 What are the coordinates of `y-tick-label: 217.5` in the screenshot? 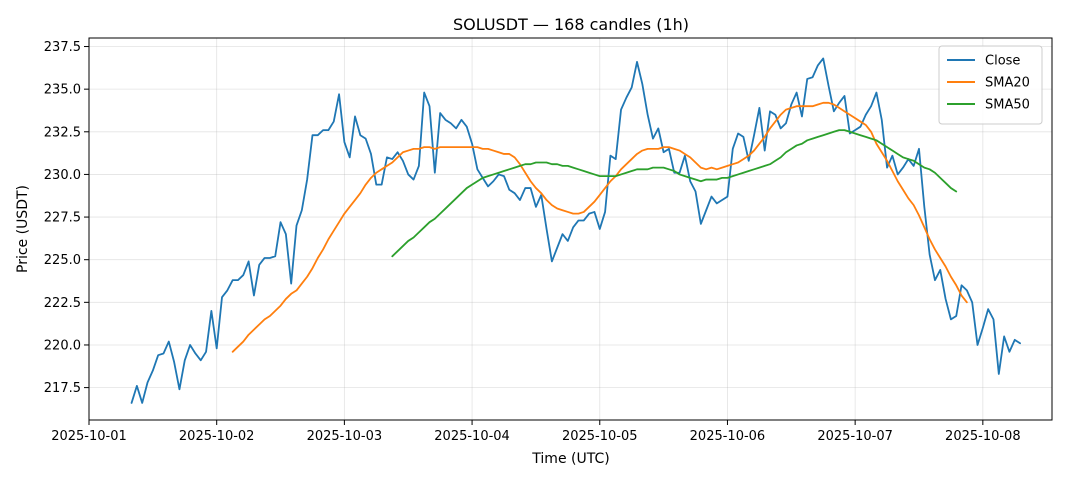 It's located at (62, 388).